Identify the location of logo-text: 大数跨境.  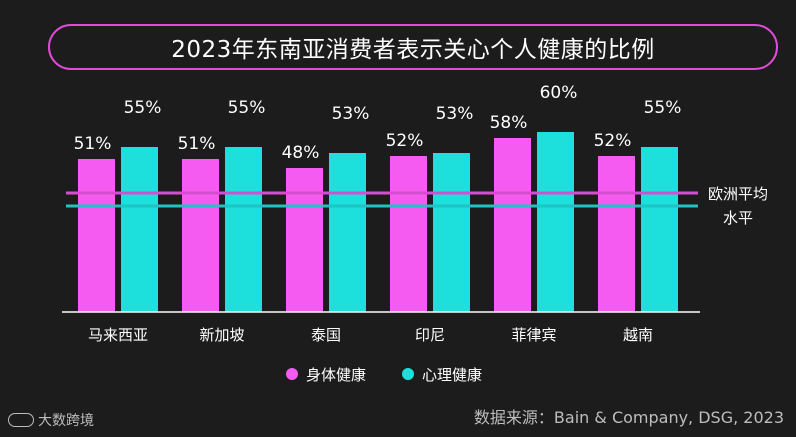
(66, 421).